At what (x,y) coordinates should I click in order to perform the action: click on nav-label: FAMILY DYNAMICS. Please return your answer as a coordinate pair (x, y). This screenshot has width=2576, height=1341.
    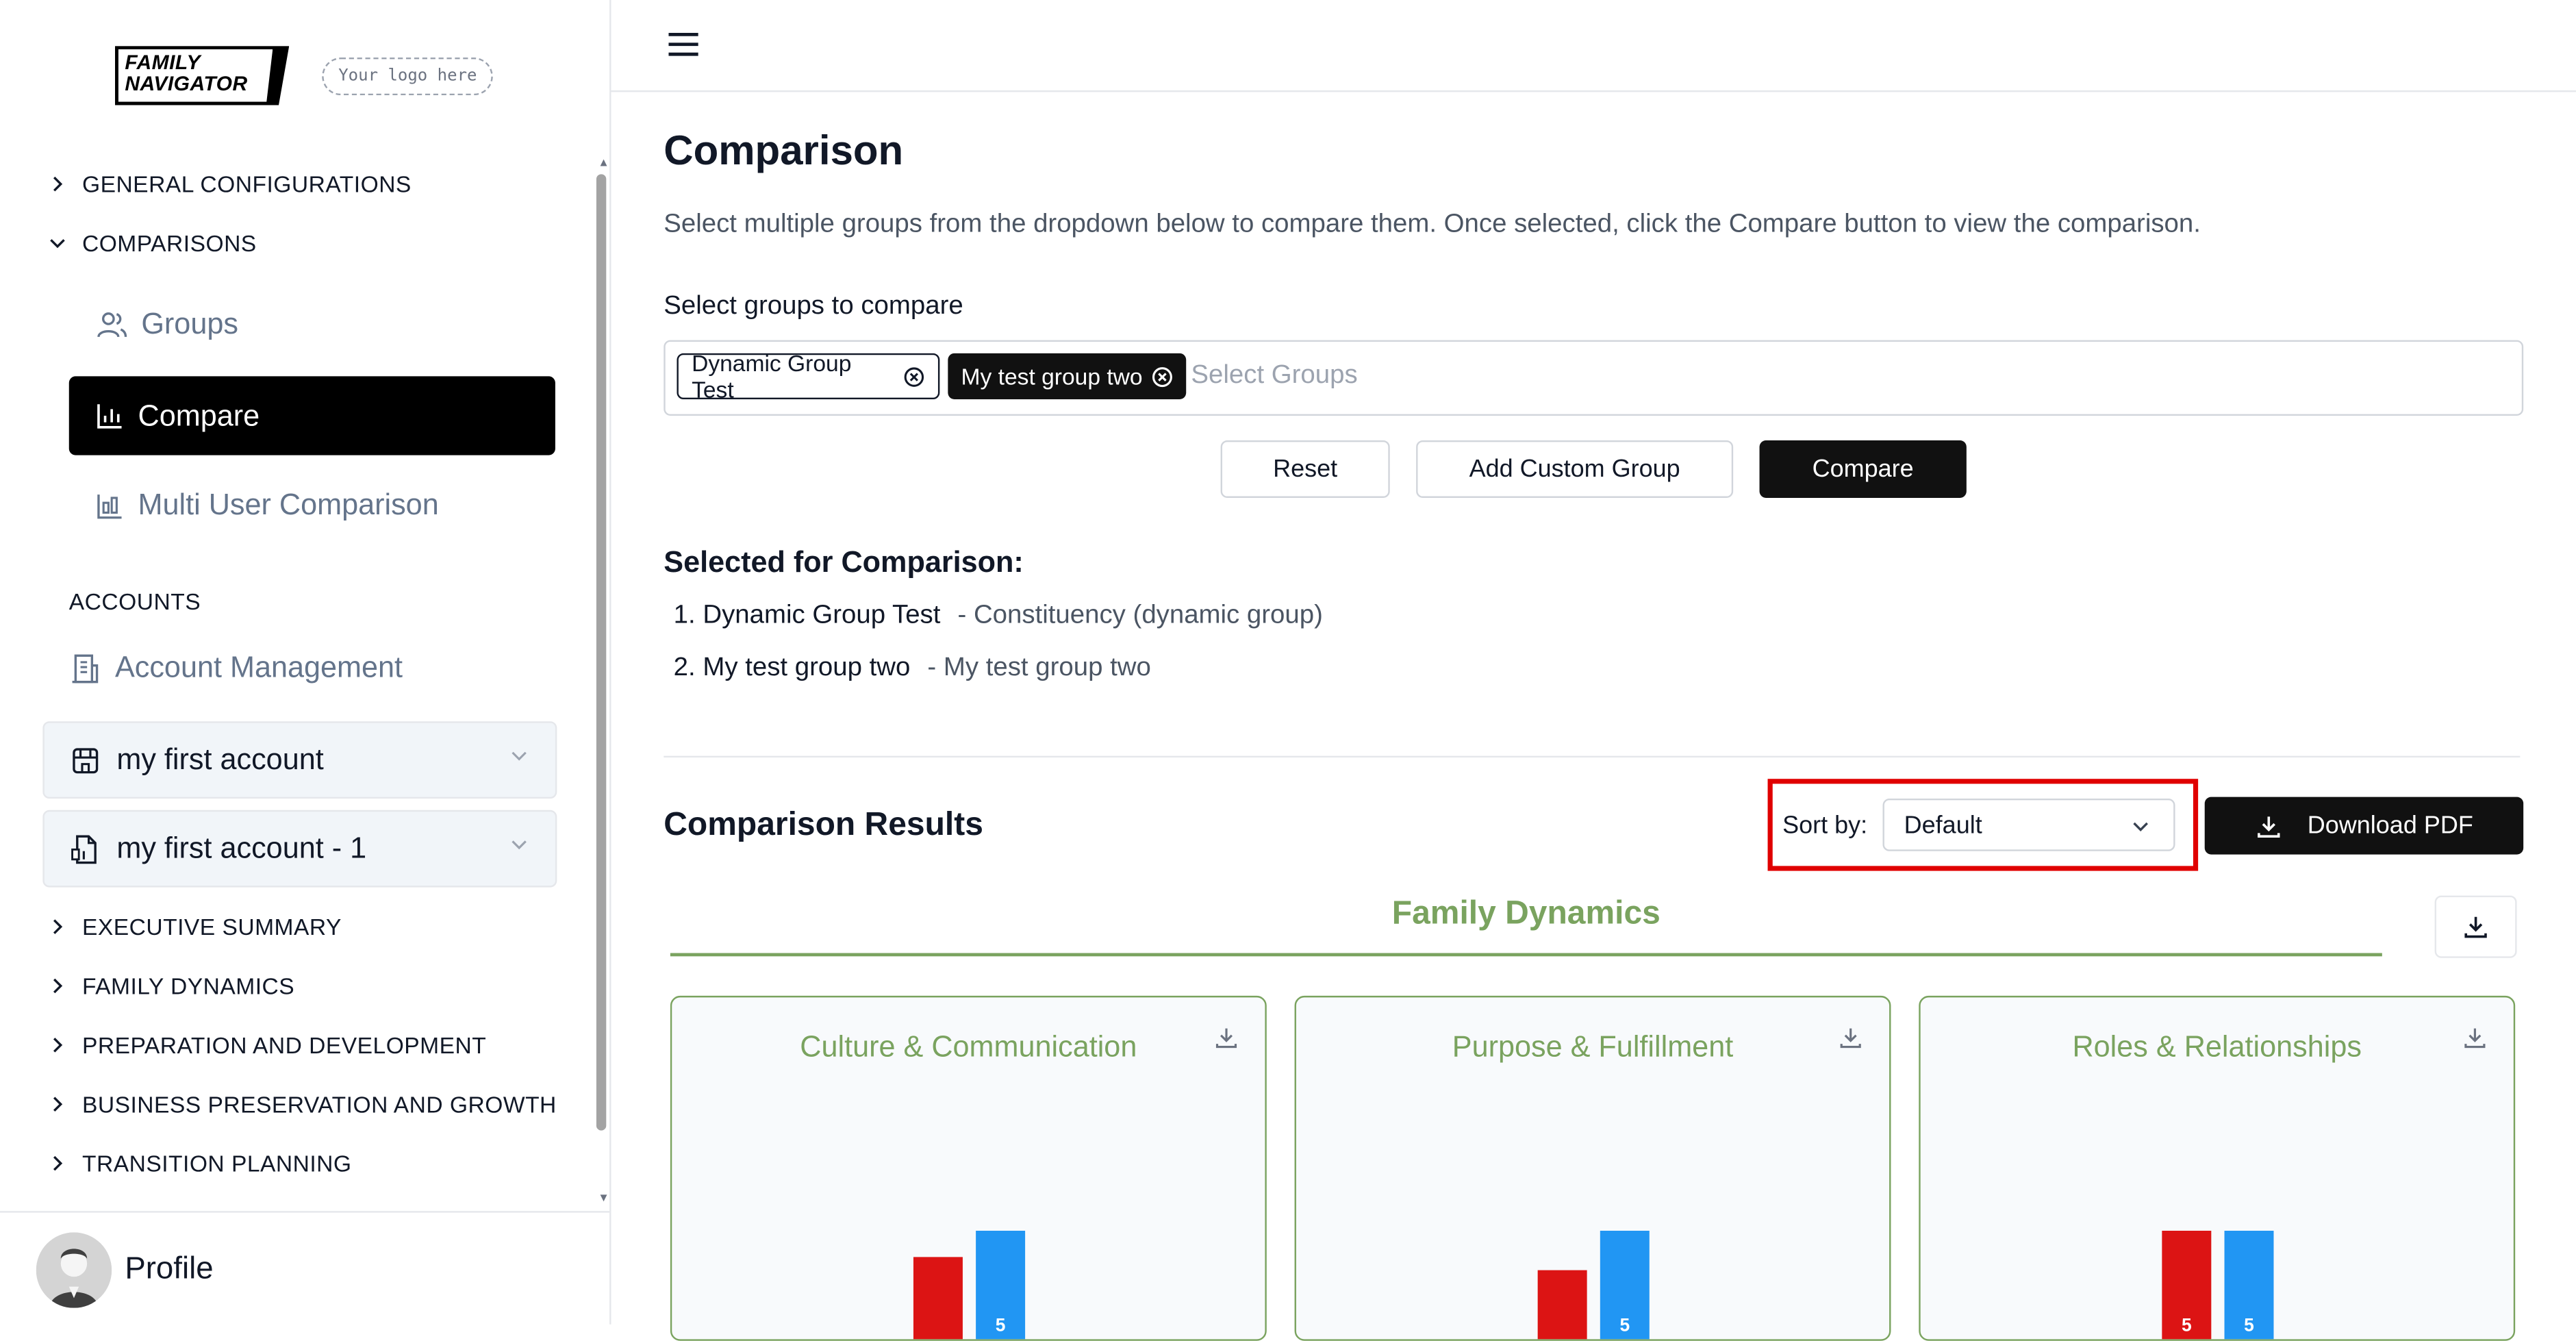
    Looking at the image, I should click on (188, 986).